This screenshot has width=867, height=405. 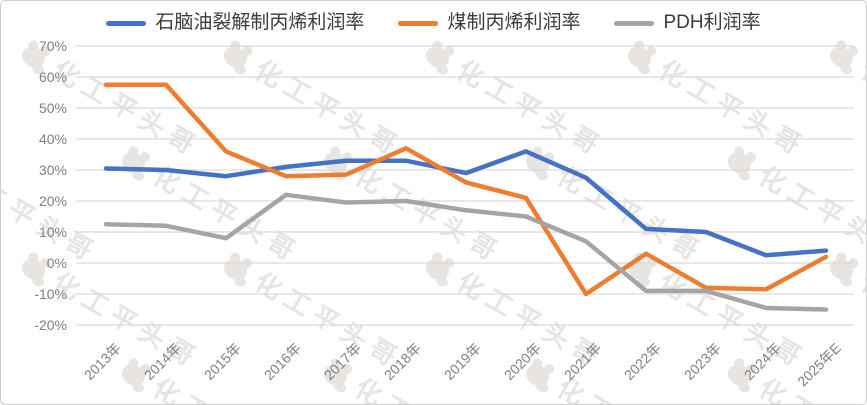 I want to click on y-axis-label: 20%, so click(x=52, y=201).